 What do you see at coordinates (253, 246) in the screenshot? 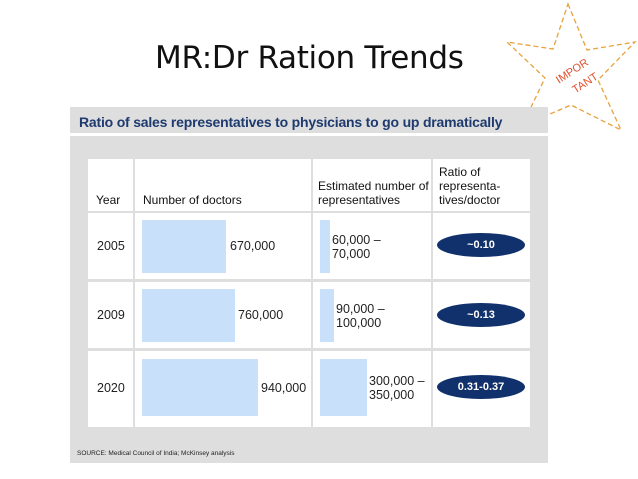
I see `row-2005-doctors-value: 670,000` at bounding box center [253, 246].